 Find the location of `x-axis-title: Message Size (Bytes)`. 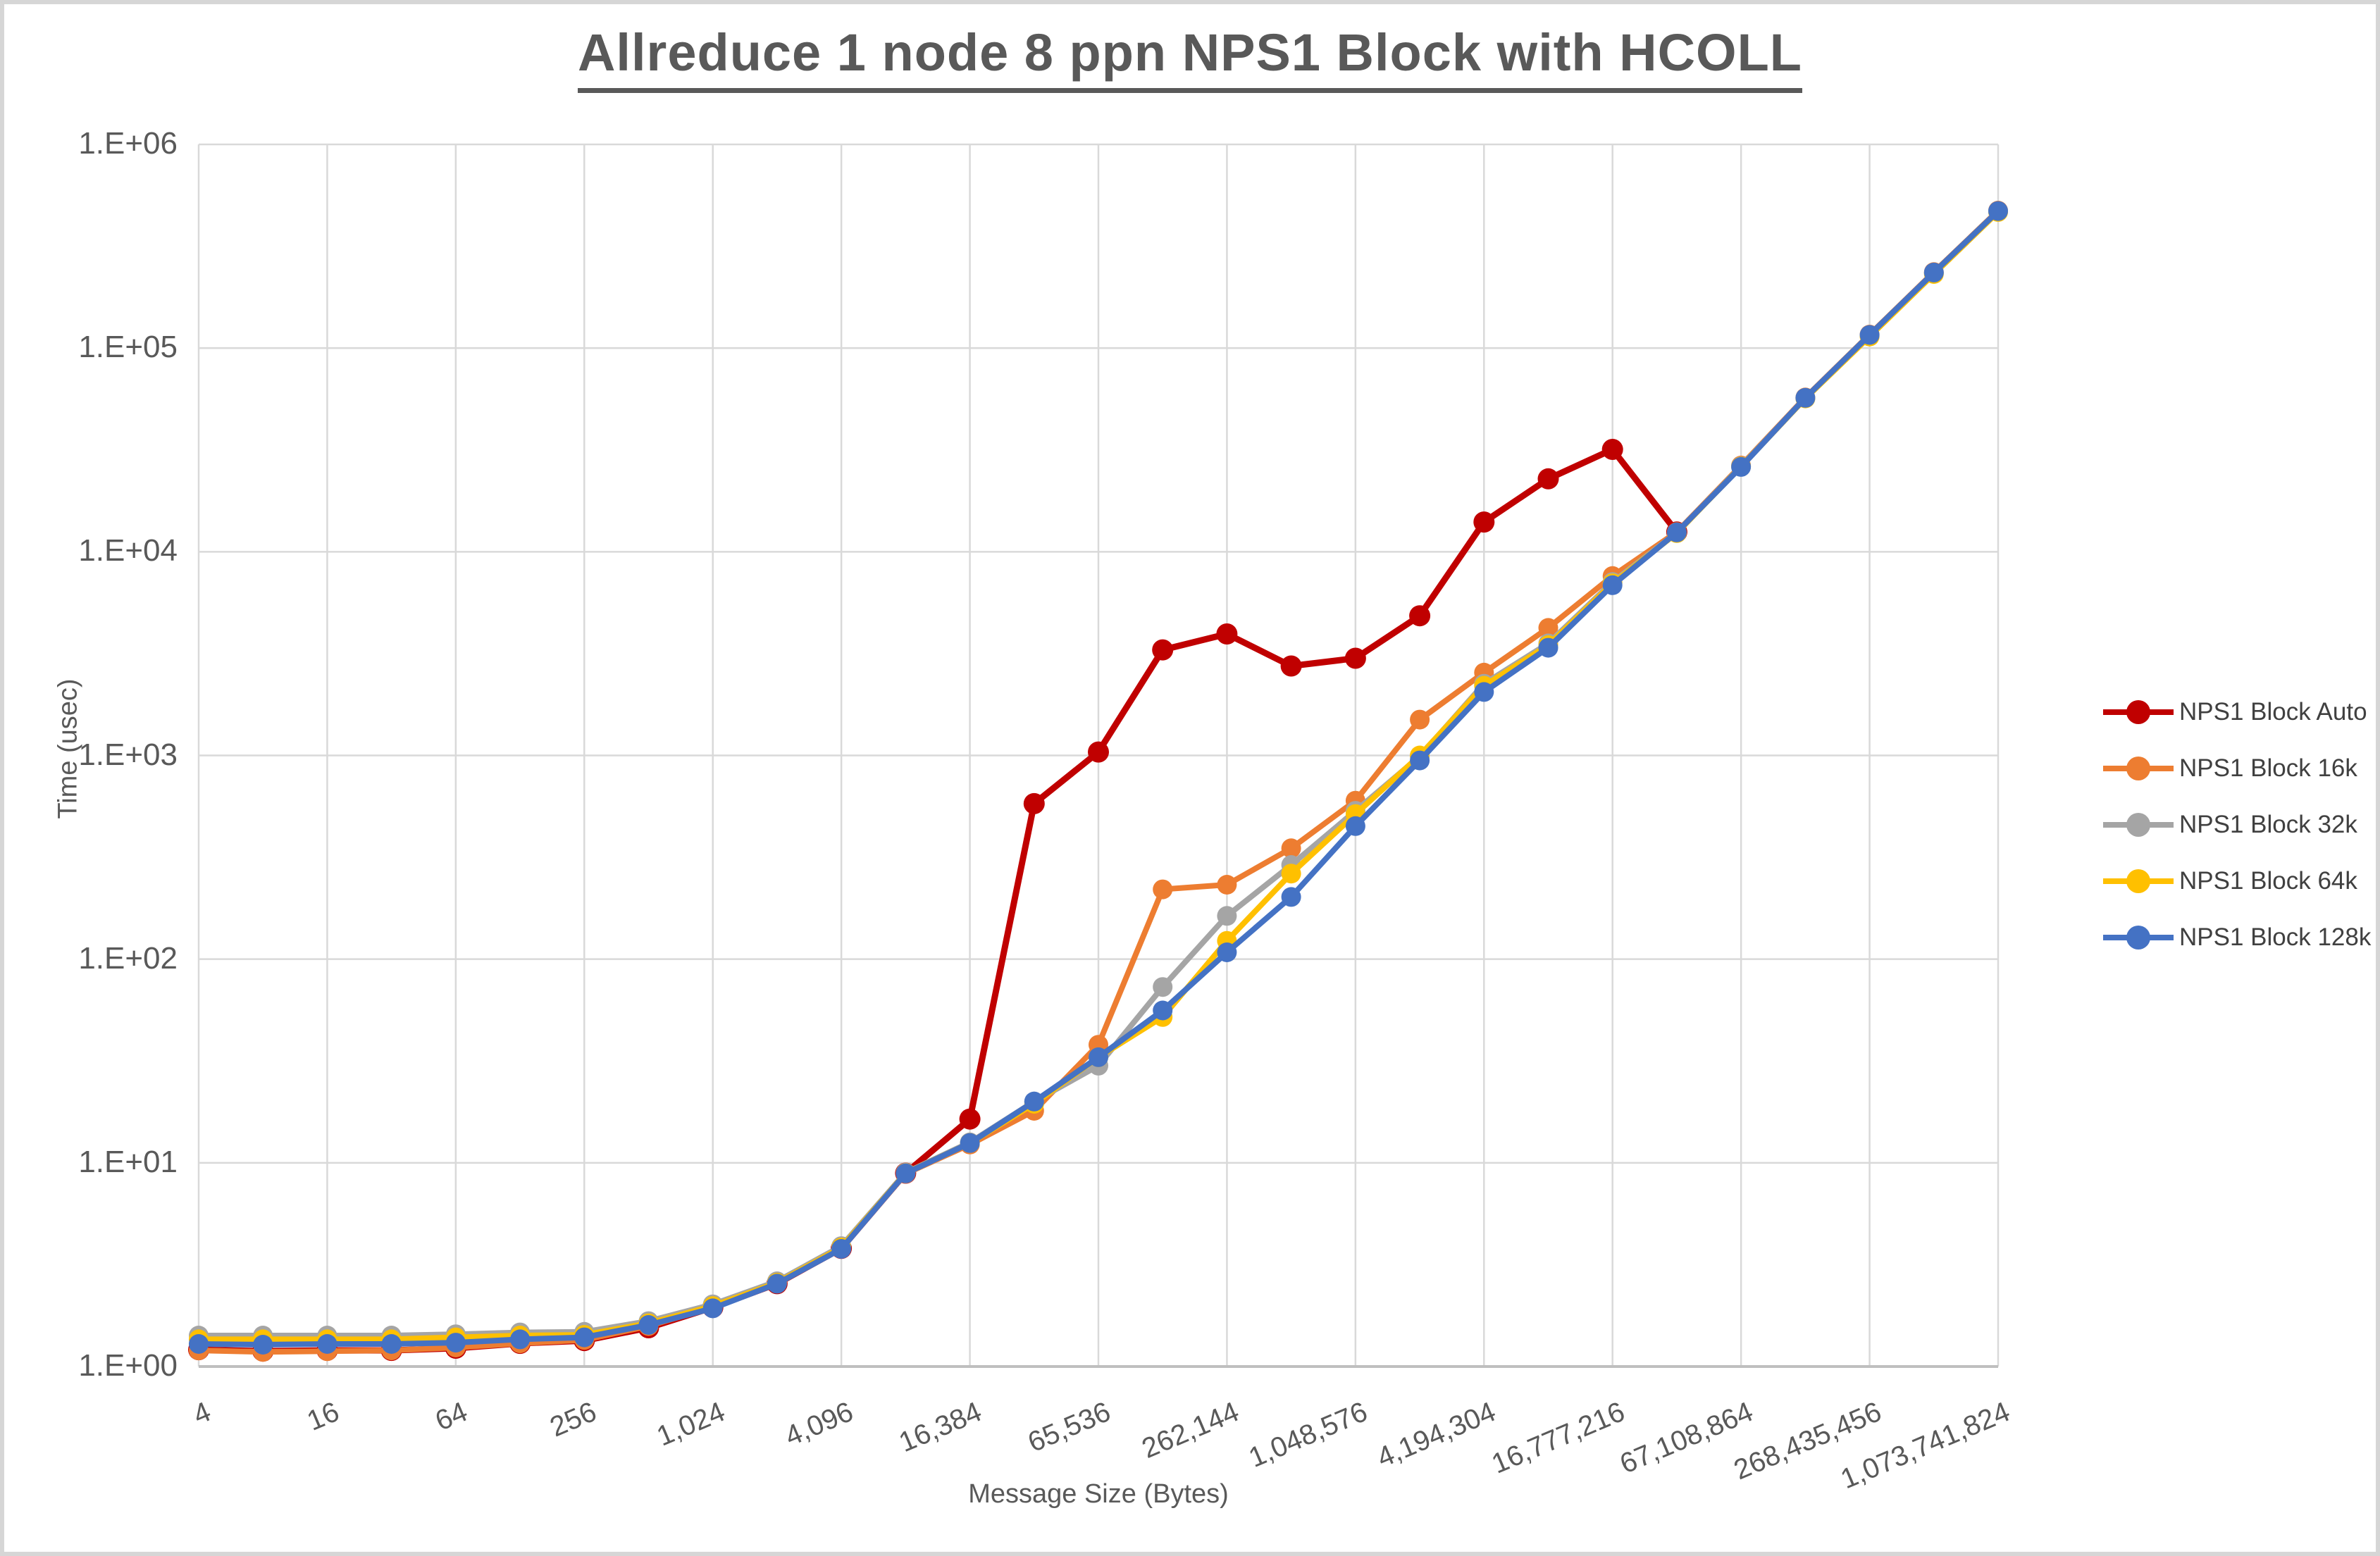

x-axis-title: Message Size (Bytes) is located at coordinates (1098, 1494).